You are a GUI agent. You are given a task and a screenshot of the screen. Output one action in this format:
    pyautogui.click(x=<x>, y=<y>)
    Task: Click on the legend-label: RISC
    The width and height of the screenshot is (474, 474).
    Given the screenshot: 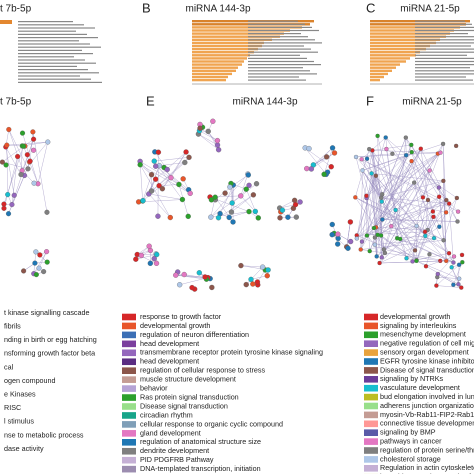 What is the action you would take?
    pyautogui.click(x=12, y=407)
    